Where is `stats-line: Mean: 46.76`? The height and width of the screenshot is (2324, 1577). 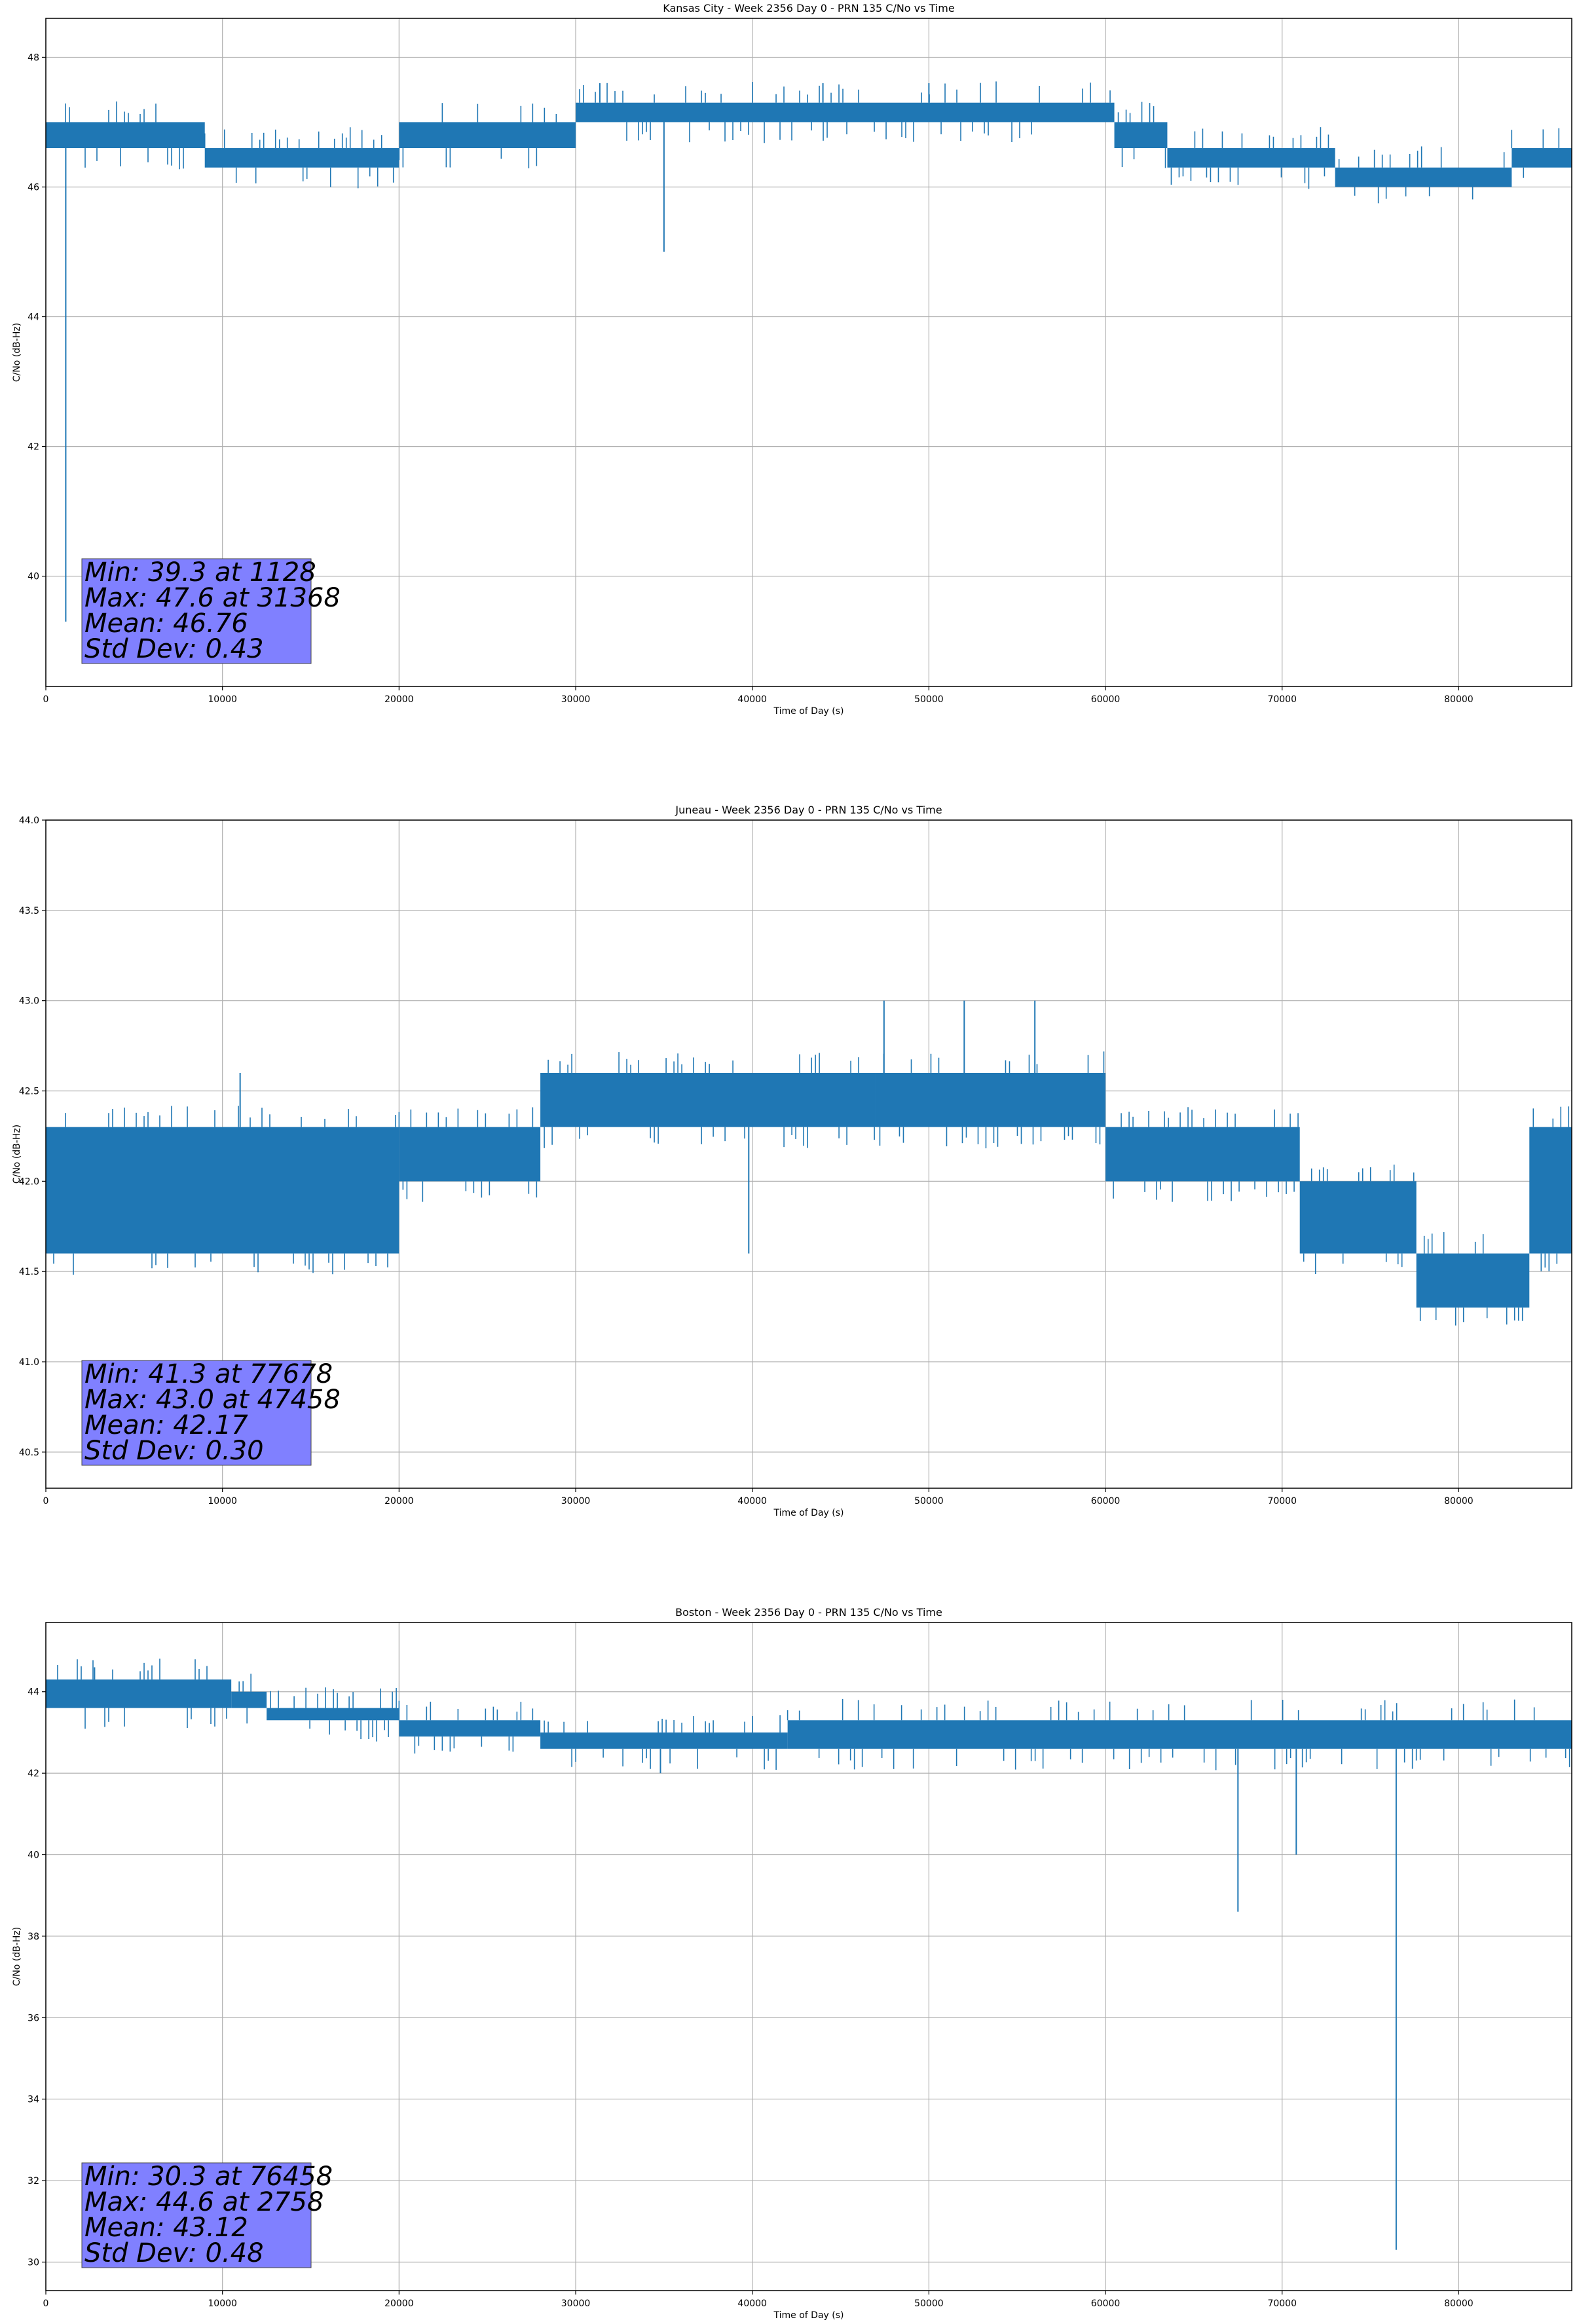 stats-line: Mean: 46.76 is located at coordinates (166, 624).